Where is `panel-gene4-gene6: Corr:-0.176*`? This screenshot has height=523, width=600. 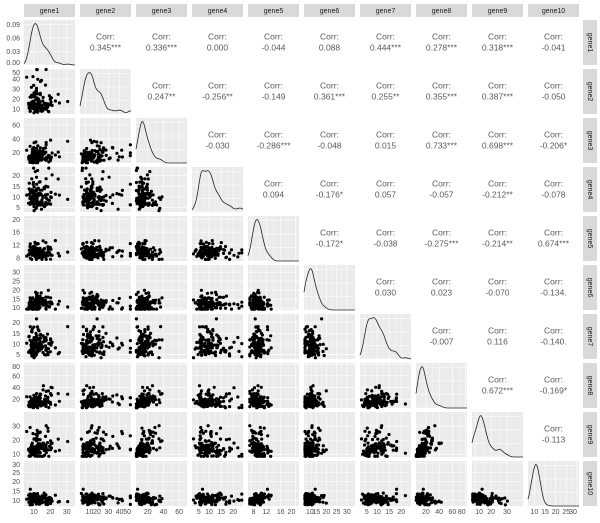
panel-gene4-gene6: Corr:-0.176* is located at coordinates (330, 189).